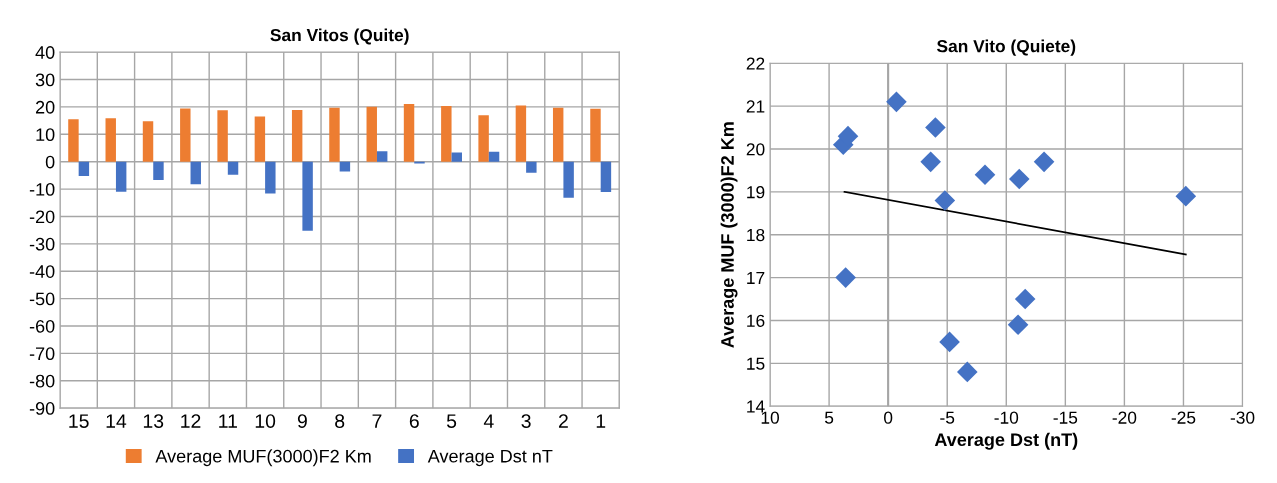 This screenshot has height=483, width=1277. I want to click on x-tick-label: -30, so click(1242, 417).